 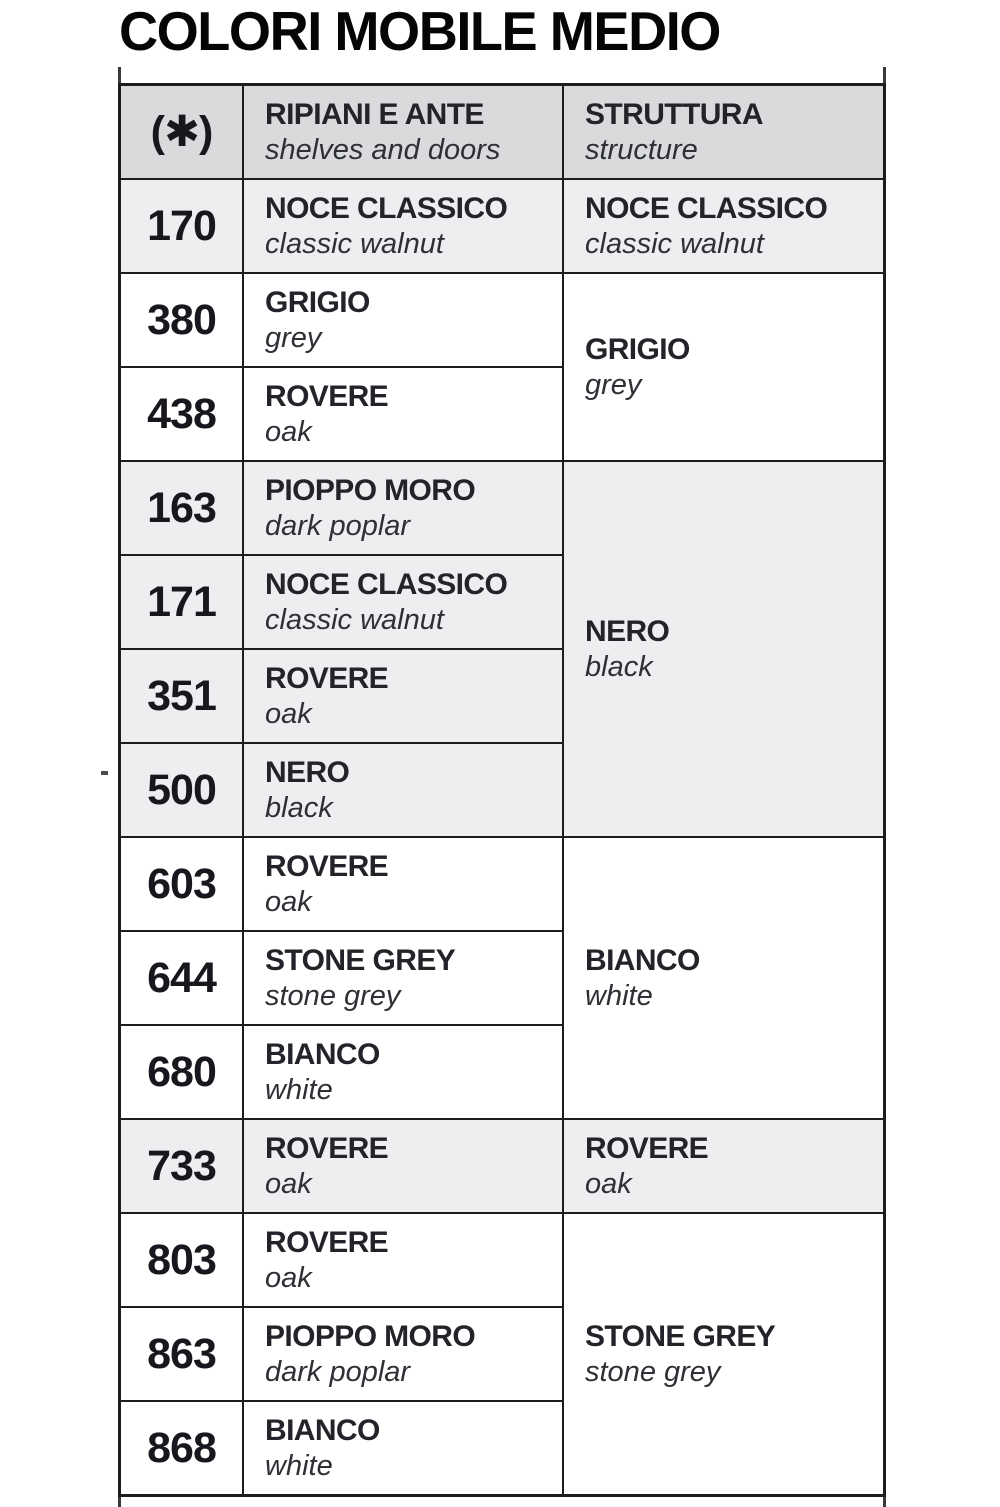 What do you see at coordinates (403, 320) in the screenshot?
I see `shelves-doors-color-cell: GRIGIO grey` at bounding box center [403, 320].